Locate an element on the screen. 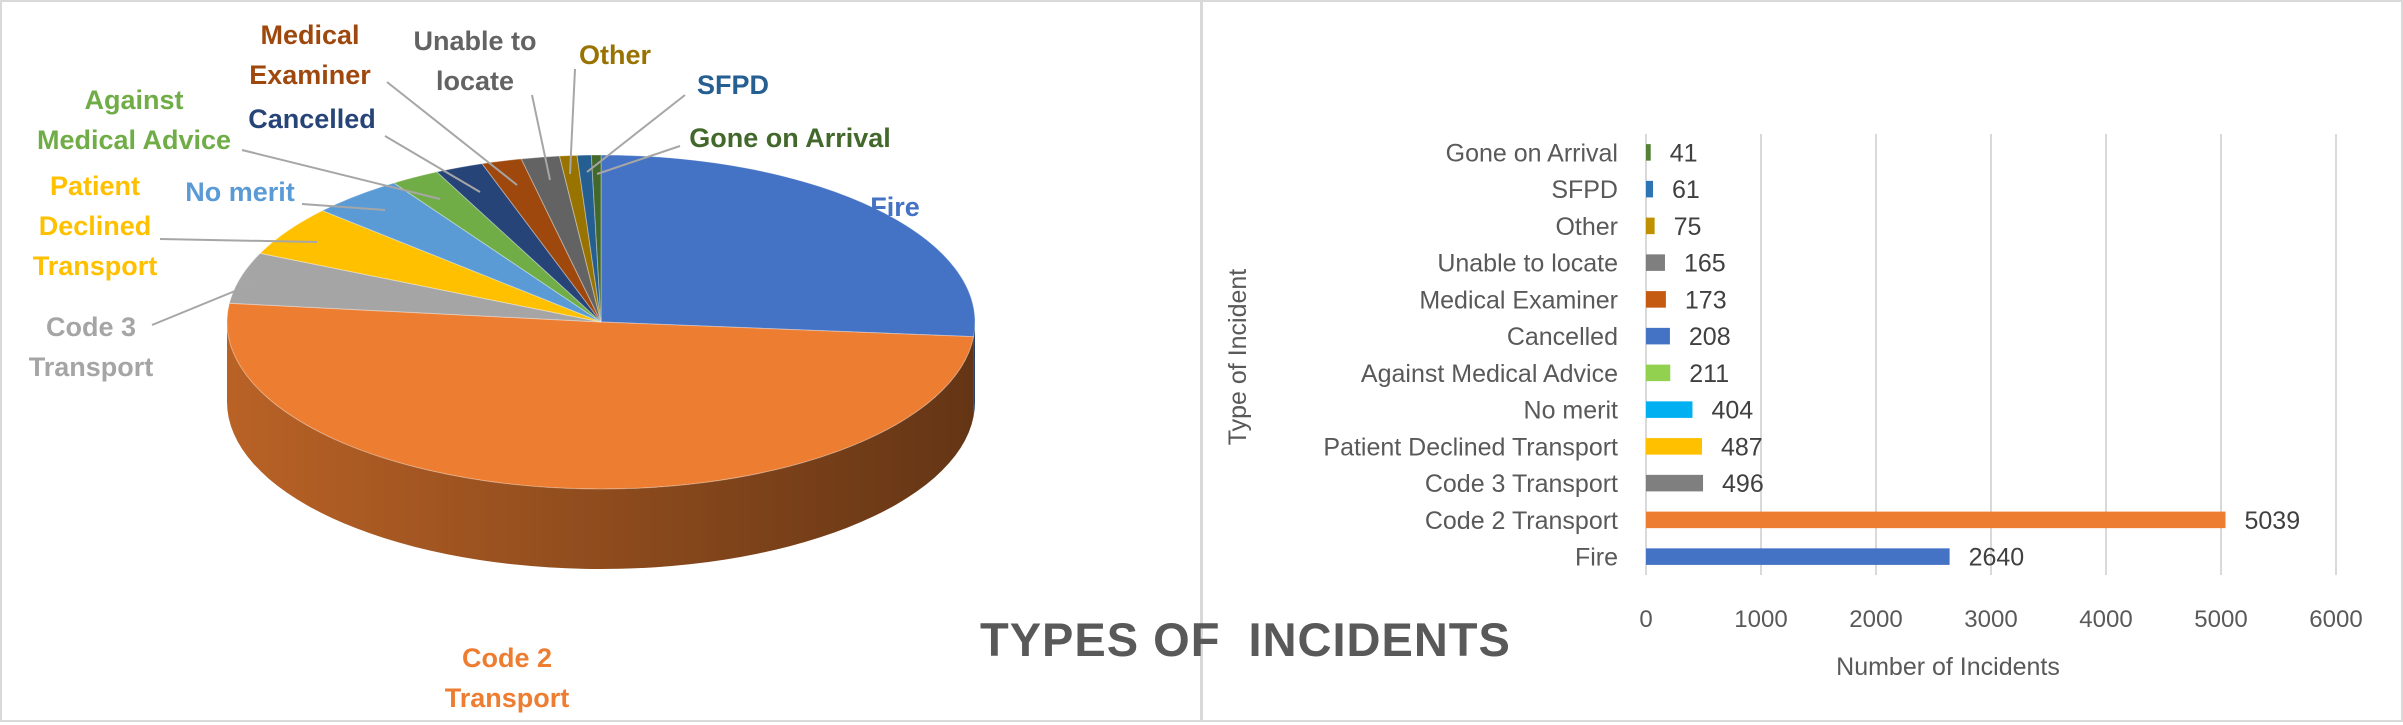 This screenshot has width=2403, height=725. bar-against-medical-advice is located at coordinates (1658, 373).